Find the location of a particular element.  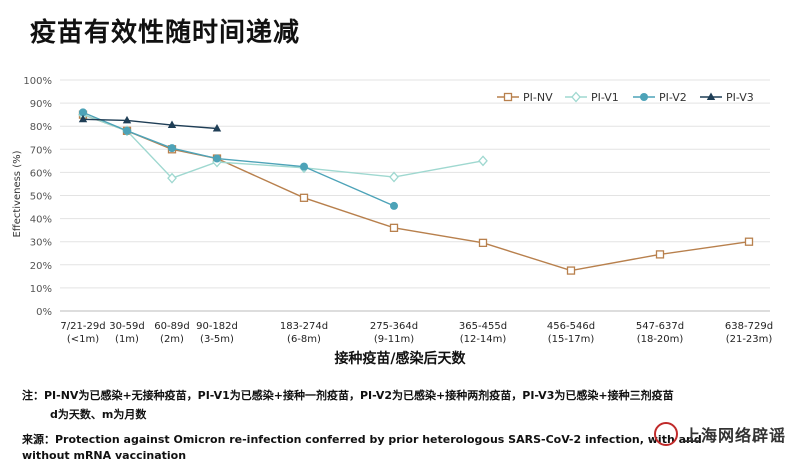

y-axis-label: Effectiveness (%) is located at coordinates (17, 193).